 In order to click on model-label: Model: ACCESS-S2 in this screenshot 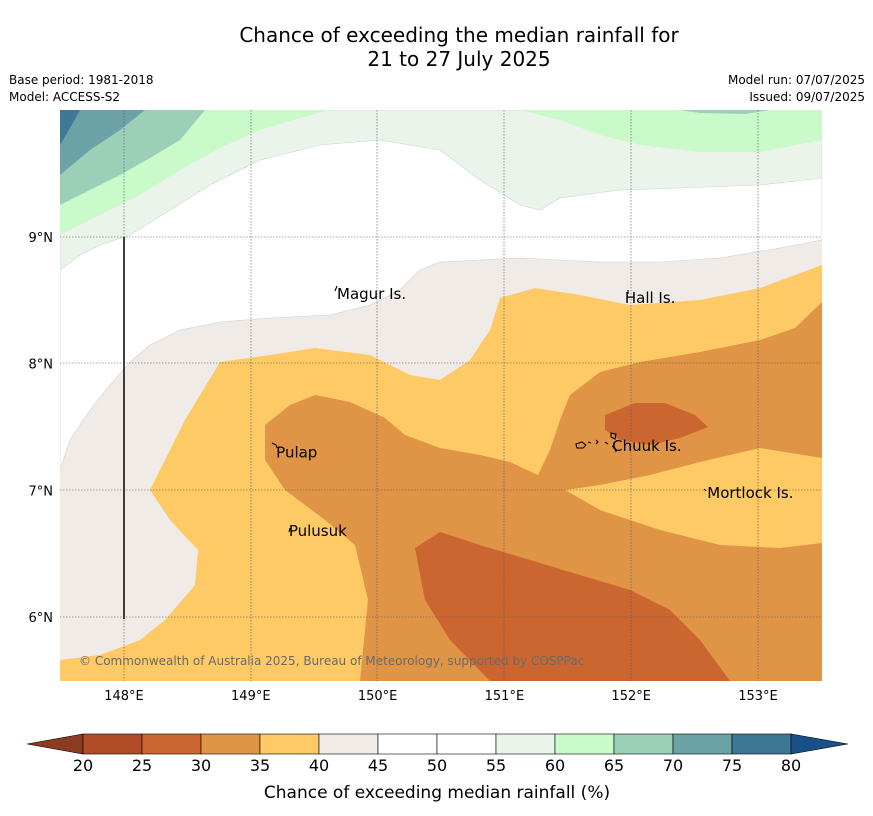, I will do `click(65, 97)`.